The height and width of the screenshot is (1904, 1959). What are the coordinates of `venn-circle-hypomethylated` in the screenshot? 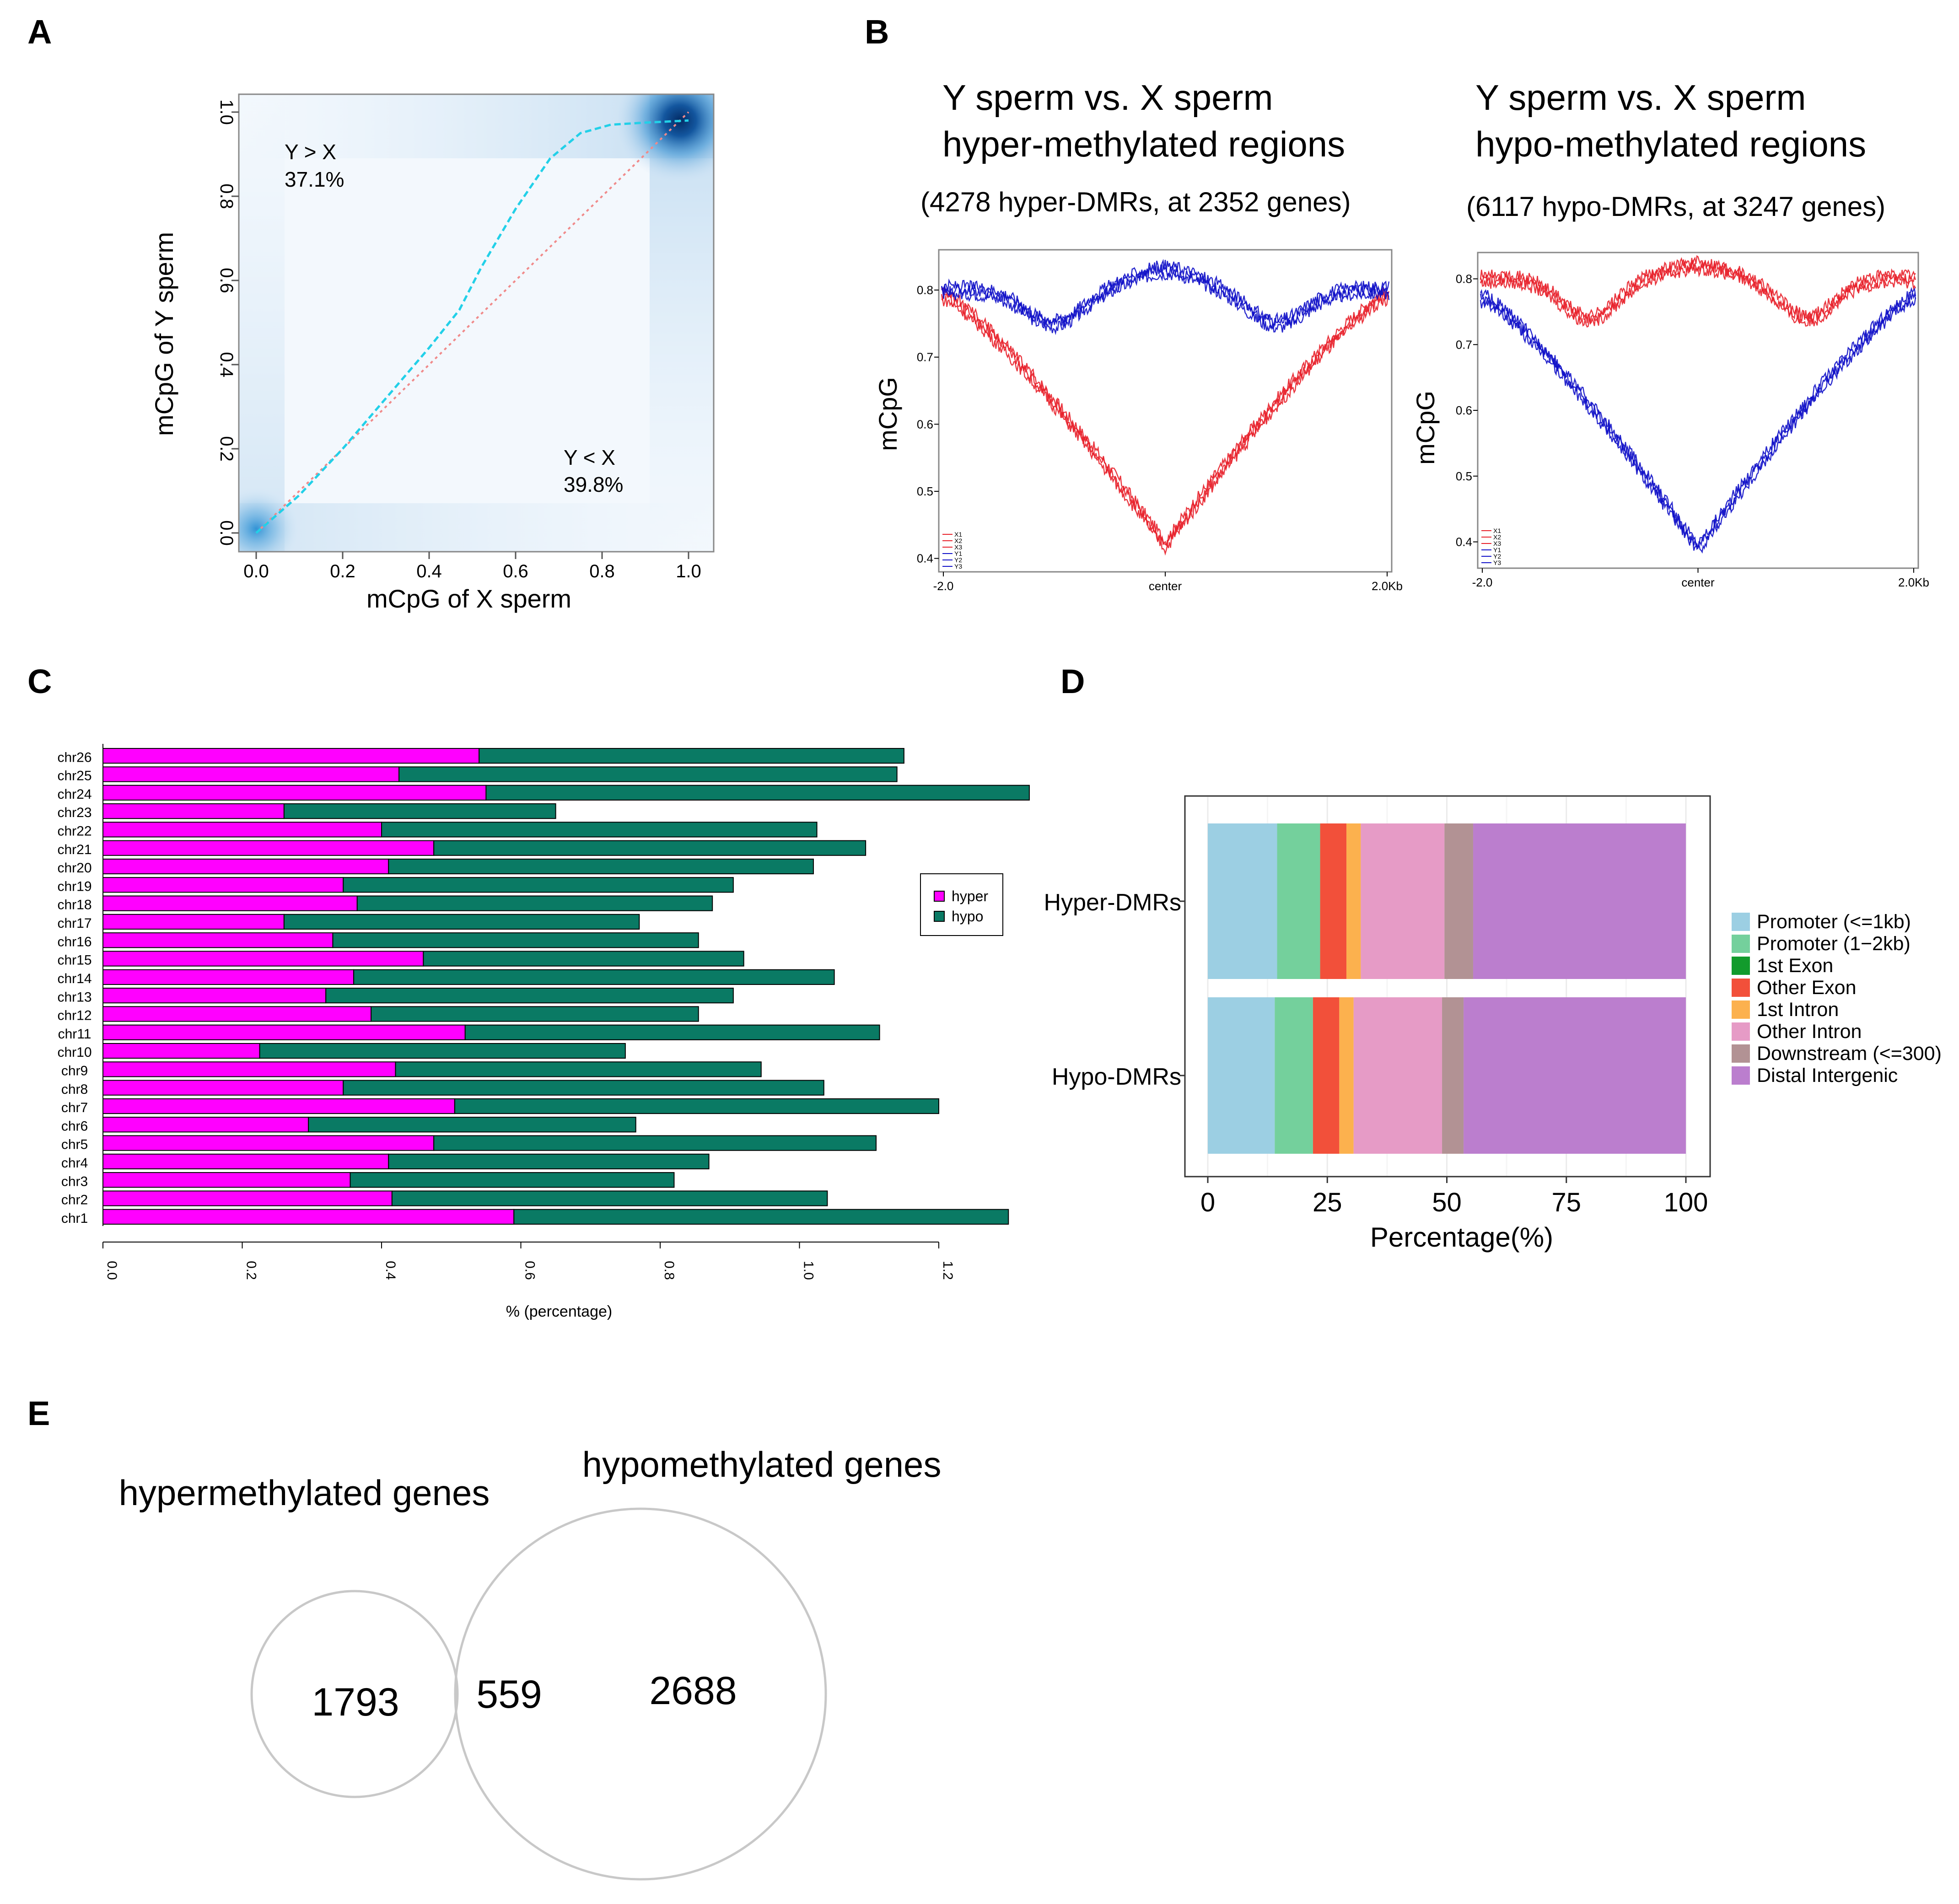 It's located at (640, 1694).